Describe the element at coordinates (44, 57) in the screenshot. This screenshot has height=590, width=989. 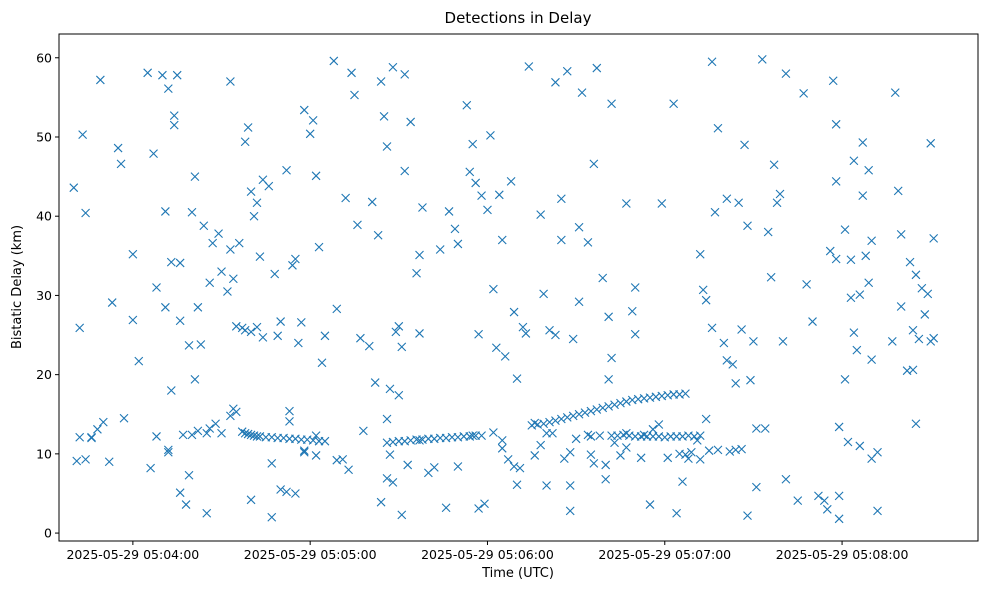
I see `y-tick-label: 60` at that location.